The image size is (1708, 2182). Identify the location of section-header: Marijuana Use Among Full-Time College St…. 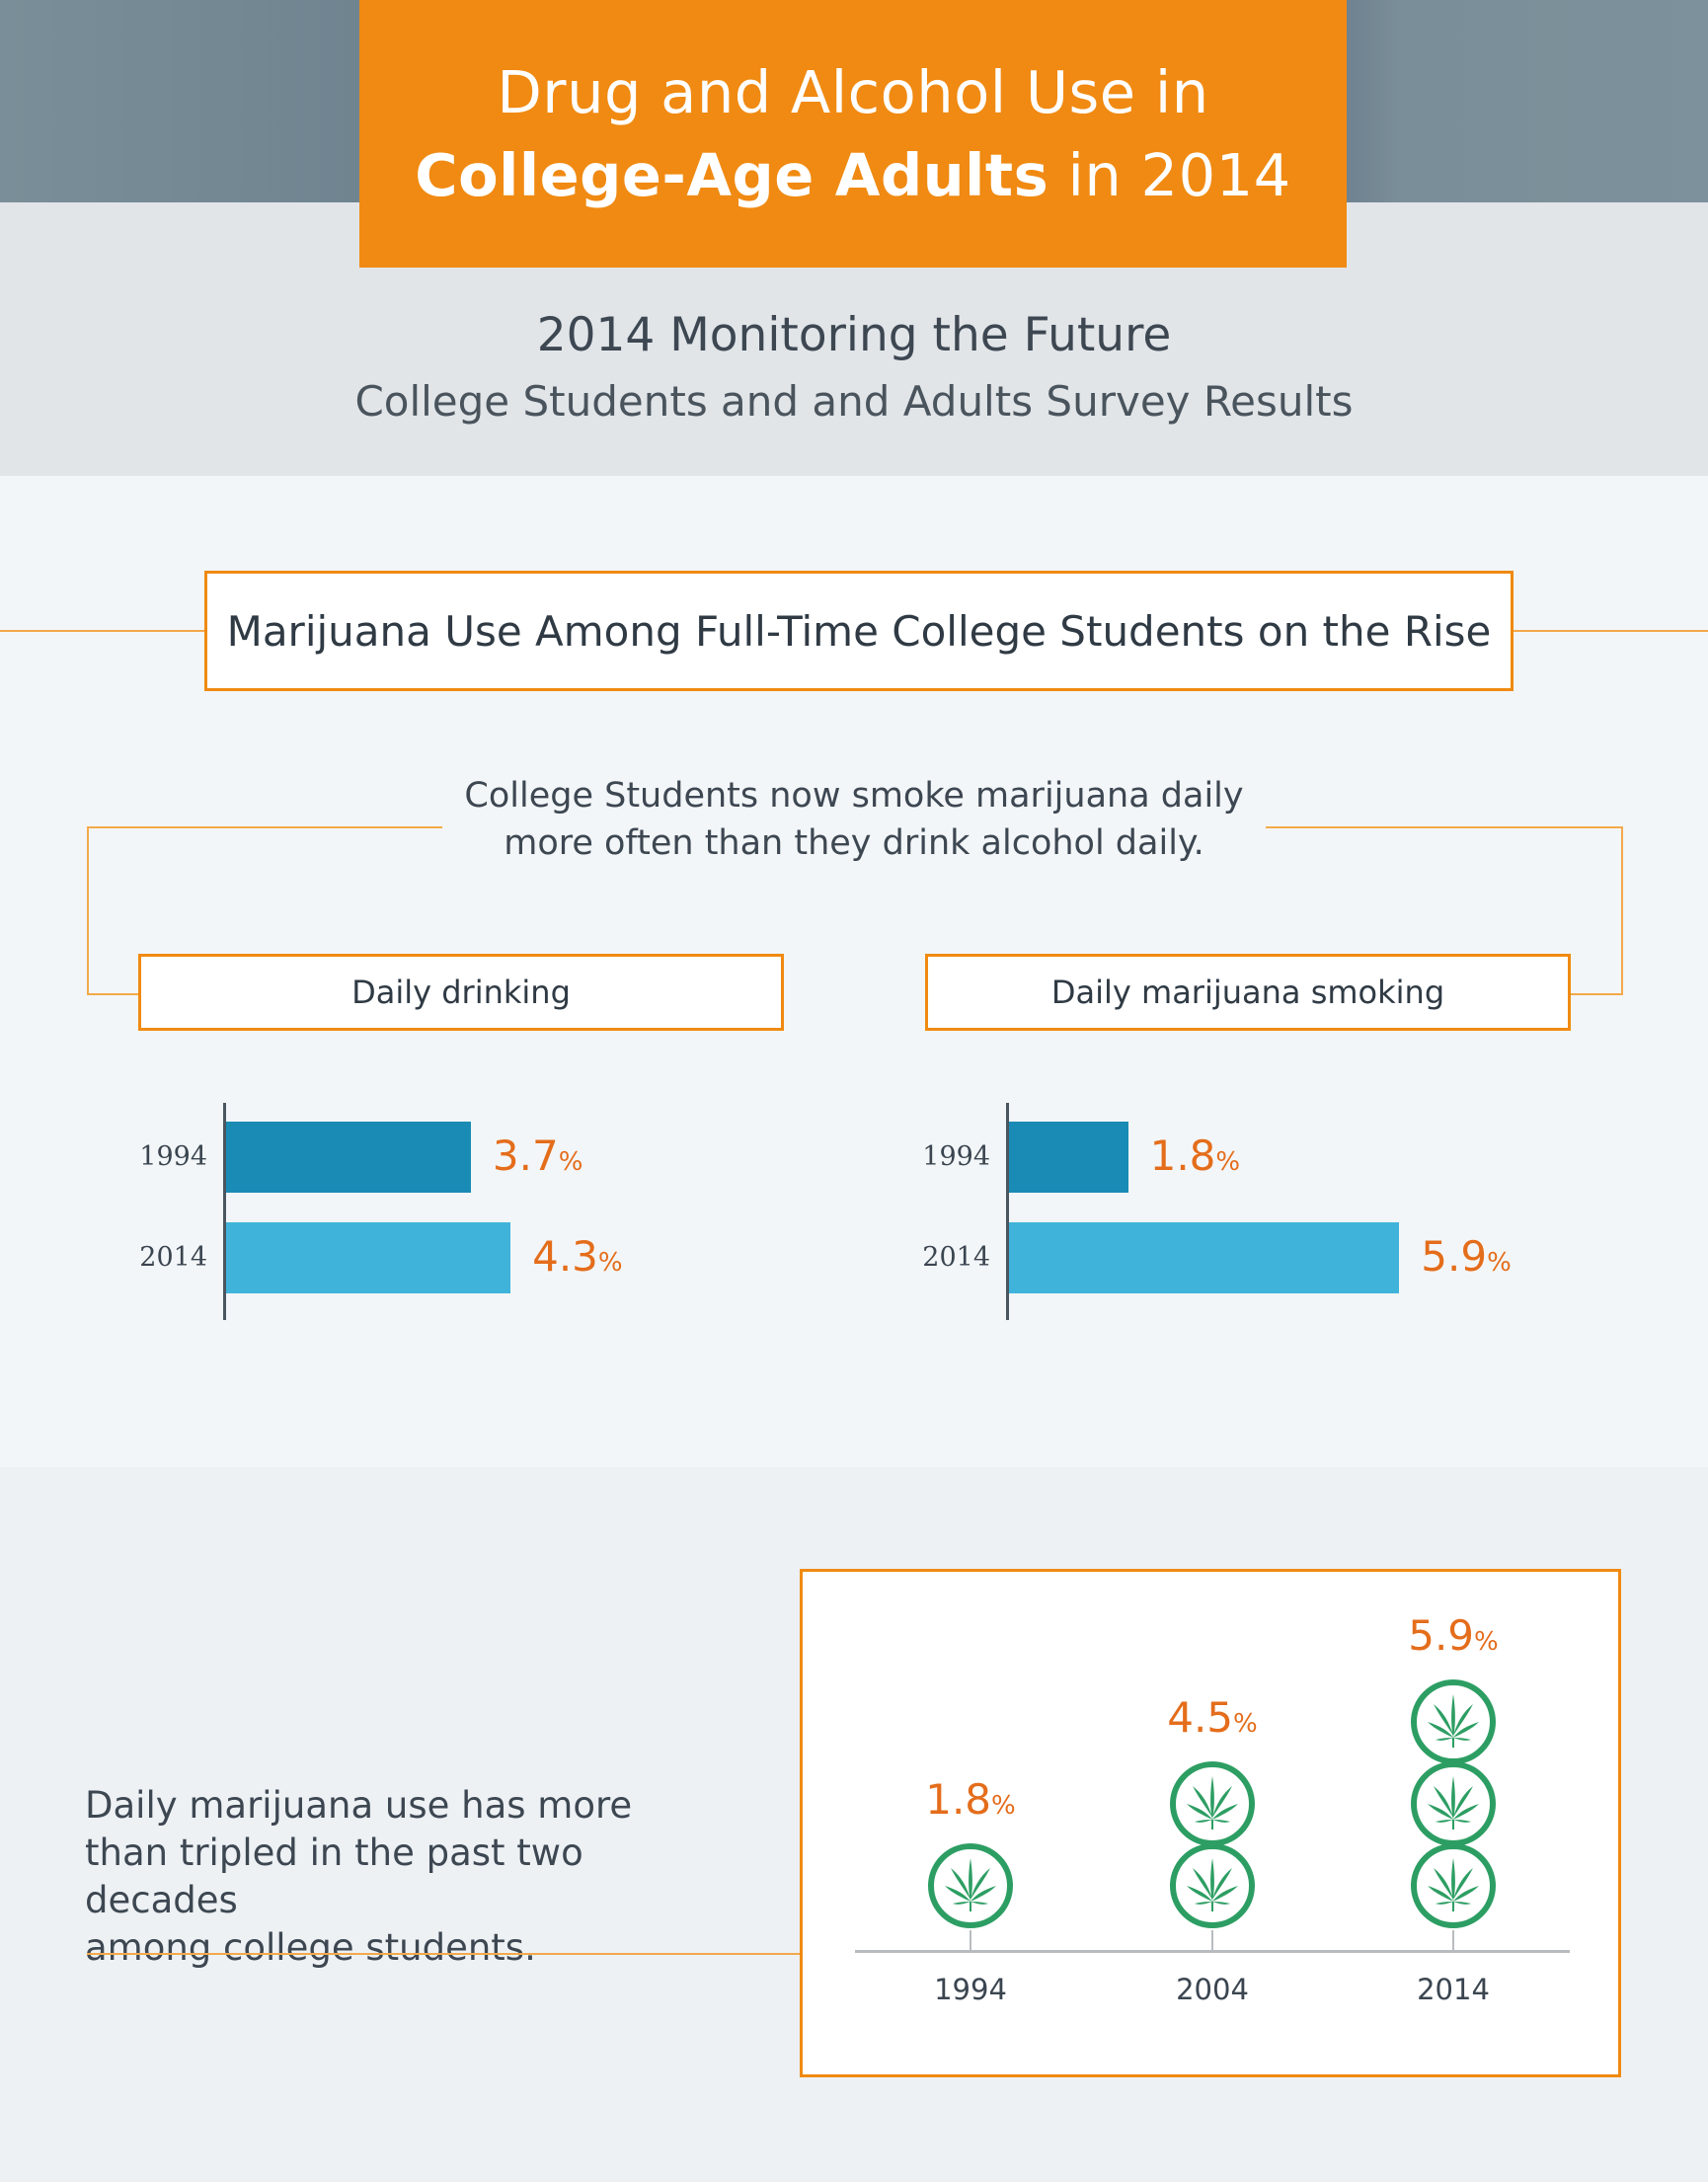
(859, 631).